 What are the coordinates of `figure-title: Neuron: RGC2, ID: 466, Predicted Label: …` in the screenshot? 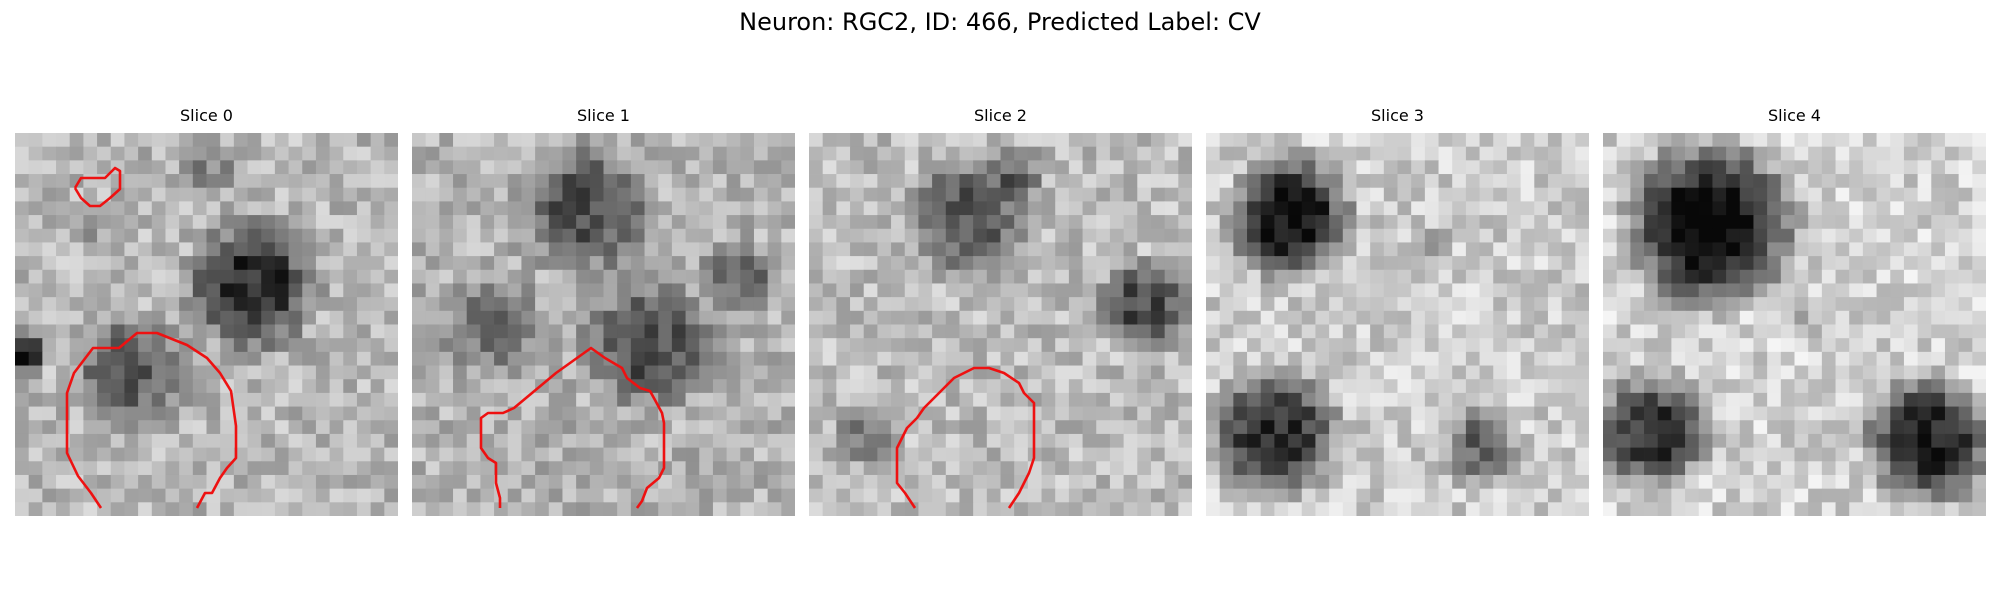 It's located at (1000, 22).